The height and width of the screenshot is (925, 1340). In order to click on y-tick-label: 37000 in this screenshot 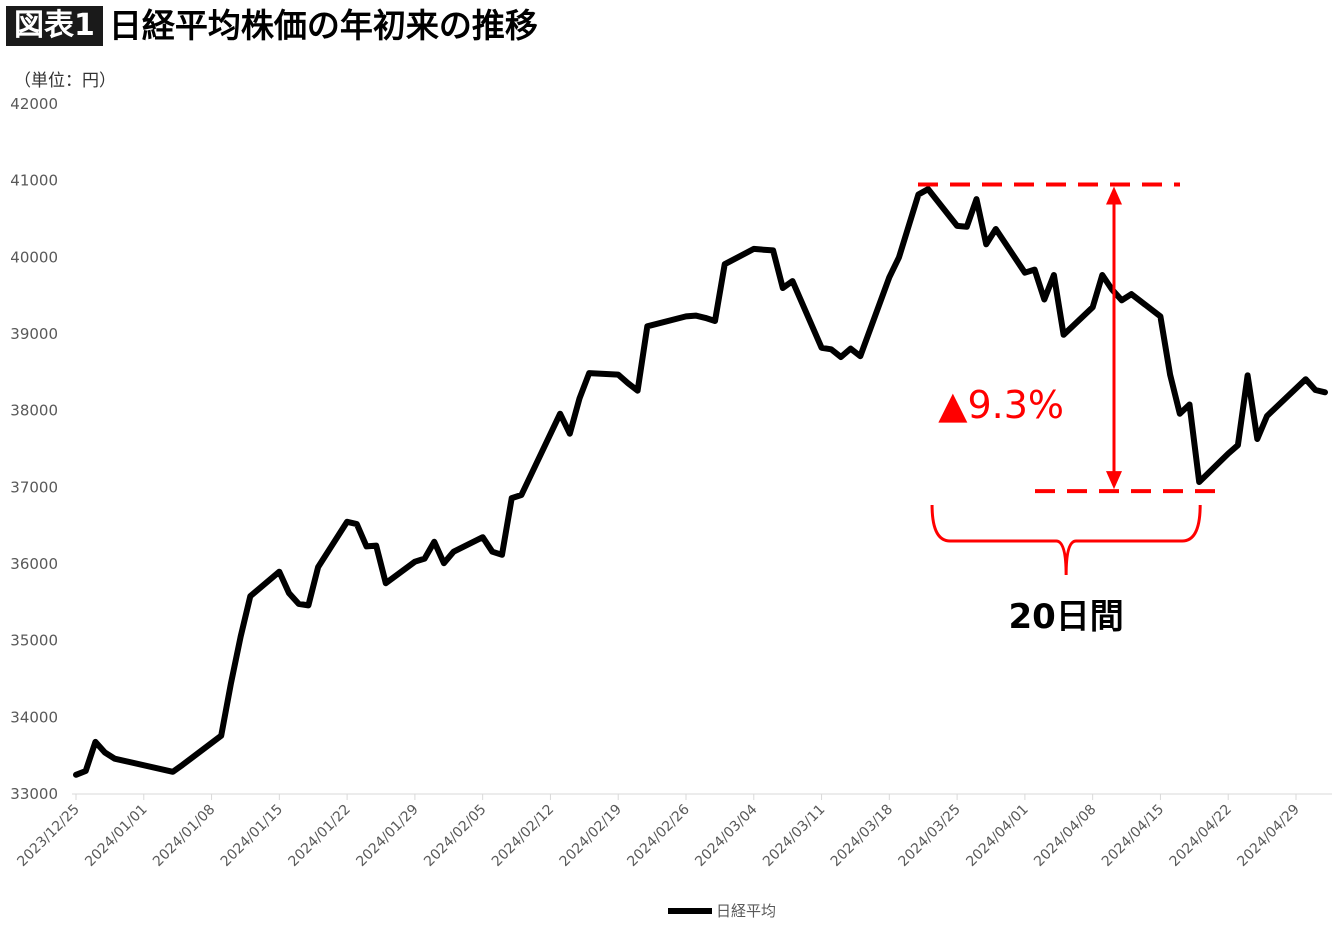, I will do `click(34, 487)`.